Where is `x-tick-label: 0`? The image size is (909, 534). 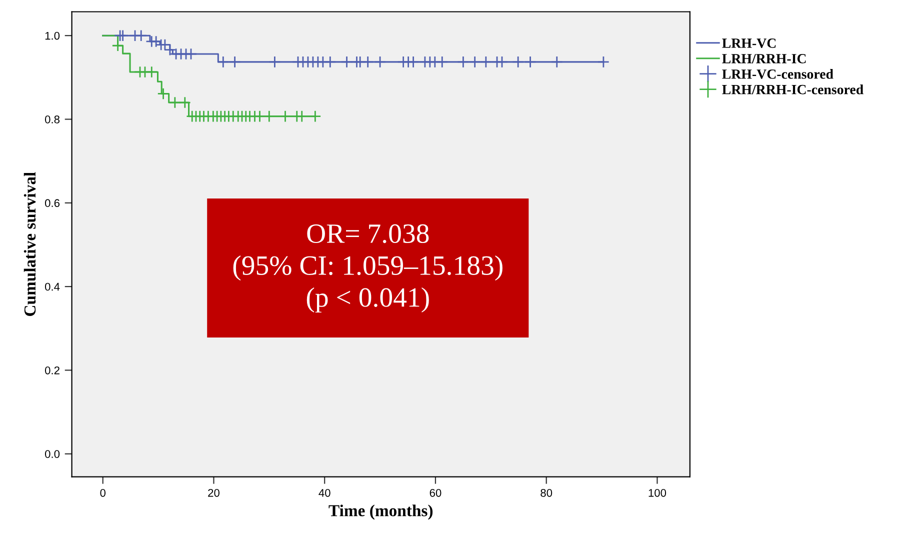 x-tick-label: 0 is located at coordinates (103, 492).